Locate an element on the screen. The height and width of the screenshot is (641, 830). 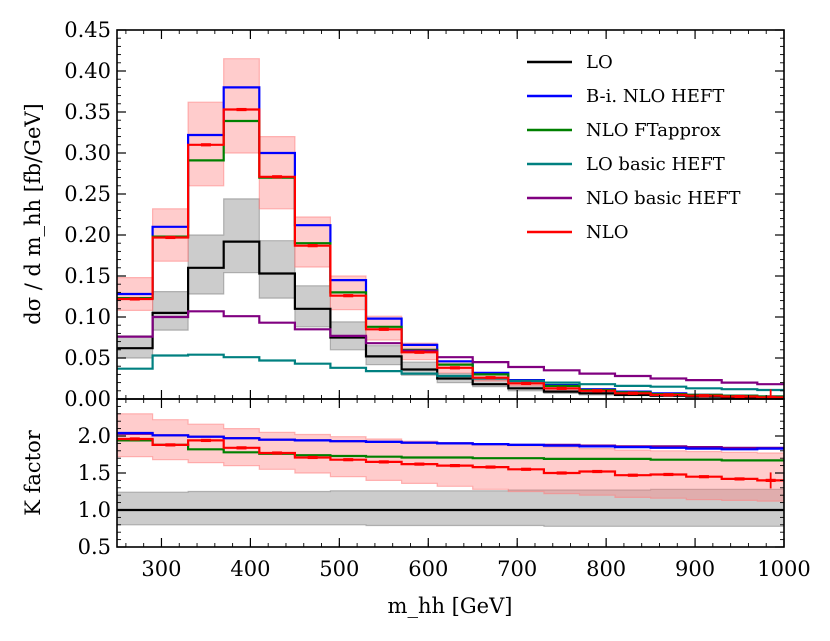
x-tick-label: 300 is located at coordinates (161, 569).